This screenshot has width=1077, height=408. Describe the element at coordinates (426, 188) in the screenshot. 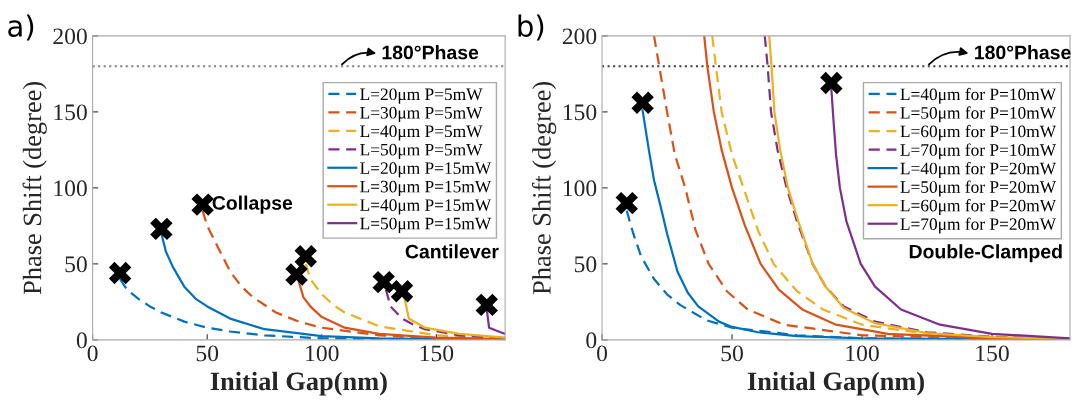

I see `legend-label: L=30μm P=15mW` at that location.